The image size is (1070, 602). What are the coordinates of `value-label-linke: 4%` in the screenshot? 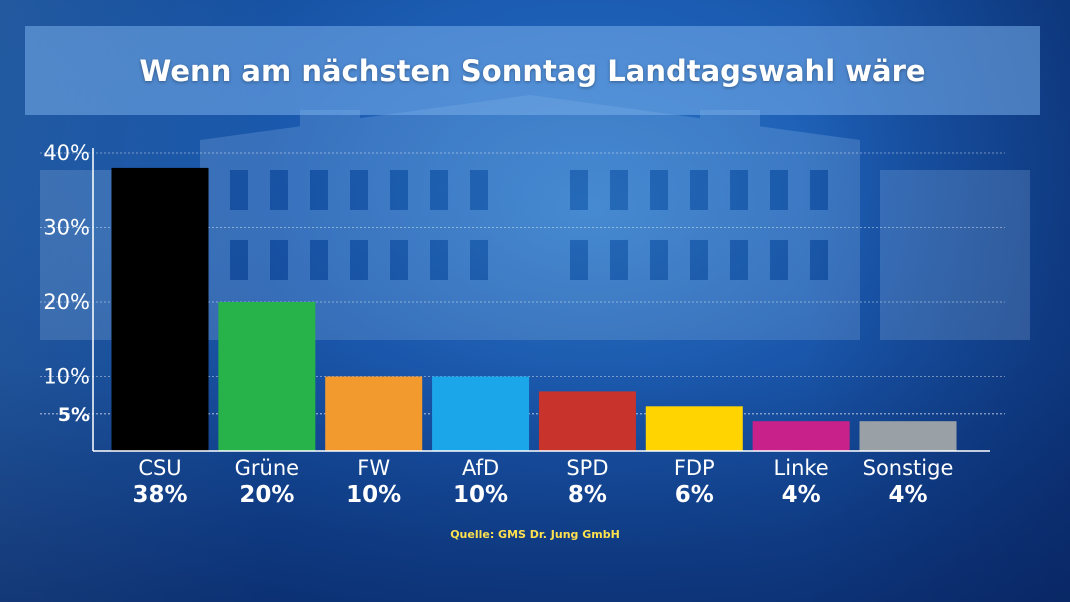 It's located at (801, 495).